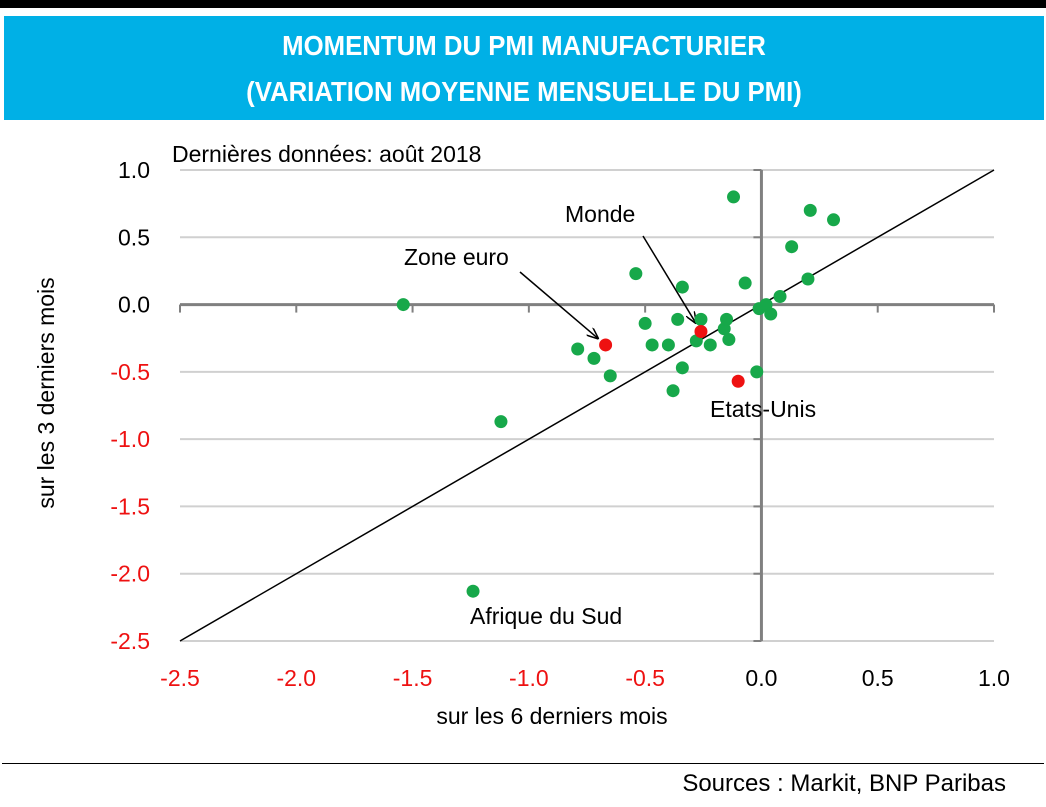 This screenshot has height=807, width=1046. What do you see at coordinates (134, 170) in the screenshot?
I see `y-tick-label: 1.0` at bounding box center [134, 170].